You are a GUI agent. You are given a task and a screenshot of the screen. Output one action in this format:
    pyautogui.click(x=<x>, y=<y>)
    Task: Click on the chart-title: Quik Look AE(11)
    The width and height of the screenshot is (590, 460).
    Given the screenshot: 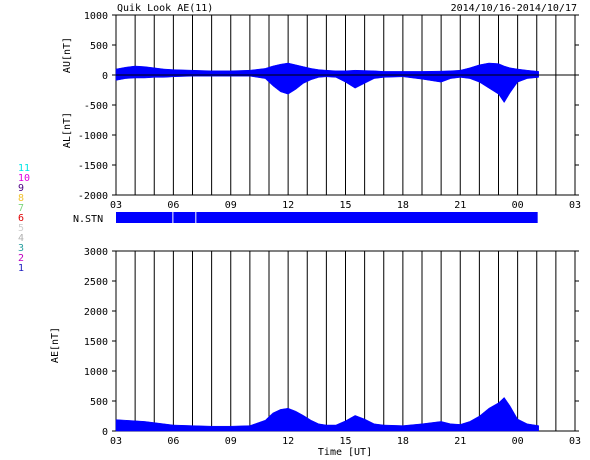 What is the action you would take?
    pyautogui.click(x=165, y=8)
    